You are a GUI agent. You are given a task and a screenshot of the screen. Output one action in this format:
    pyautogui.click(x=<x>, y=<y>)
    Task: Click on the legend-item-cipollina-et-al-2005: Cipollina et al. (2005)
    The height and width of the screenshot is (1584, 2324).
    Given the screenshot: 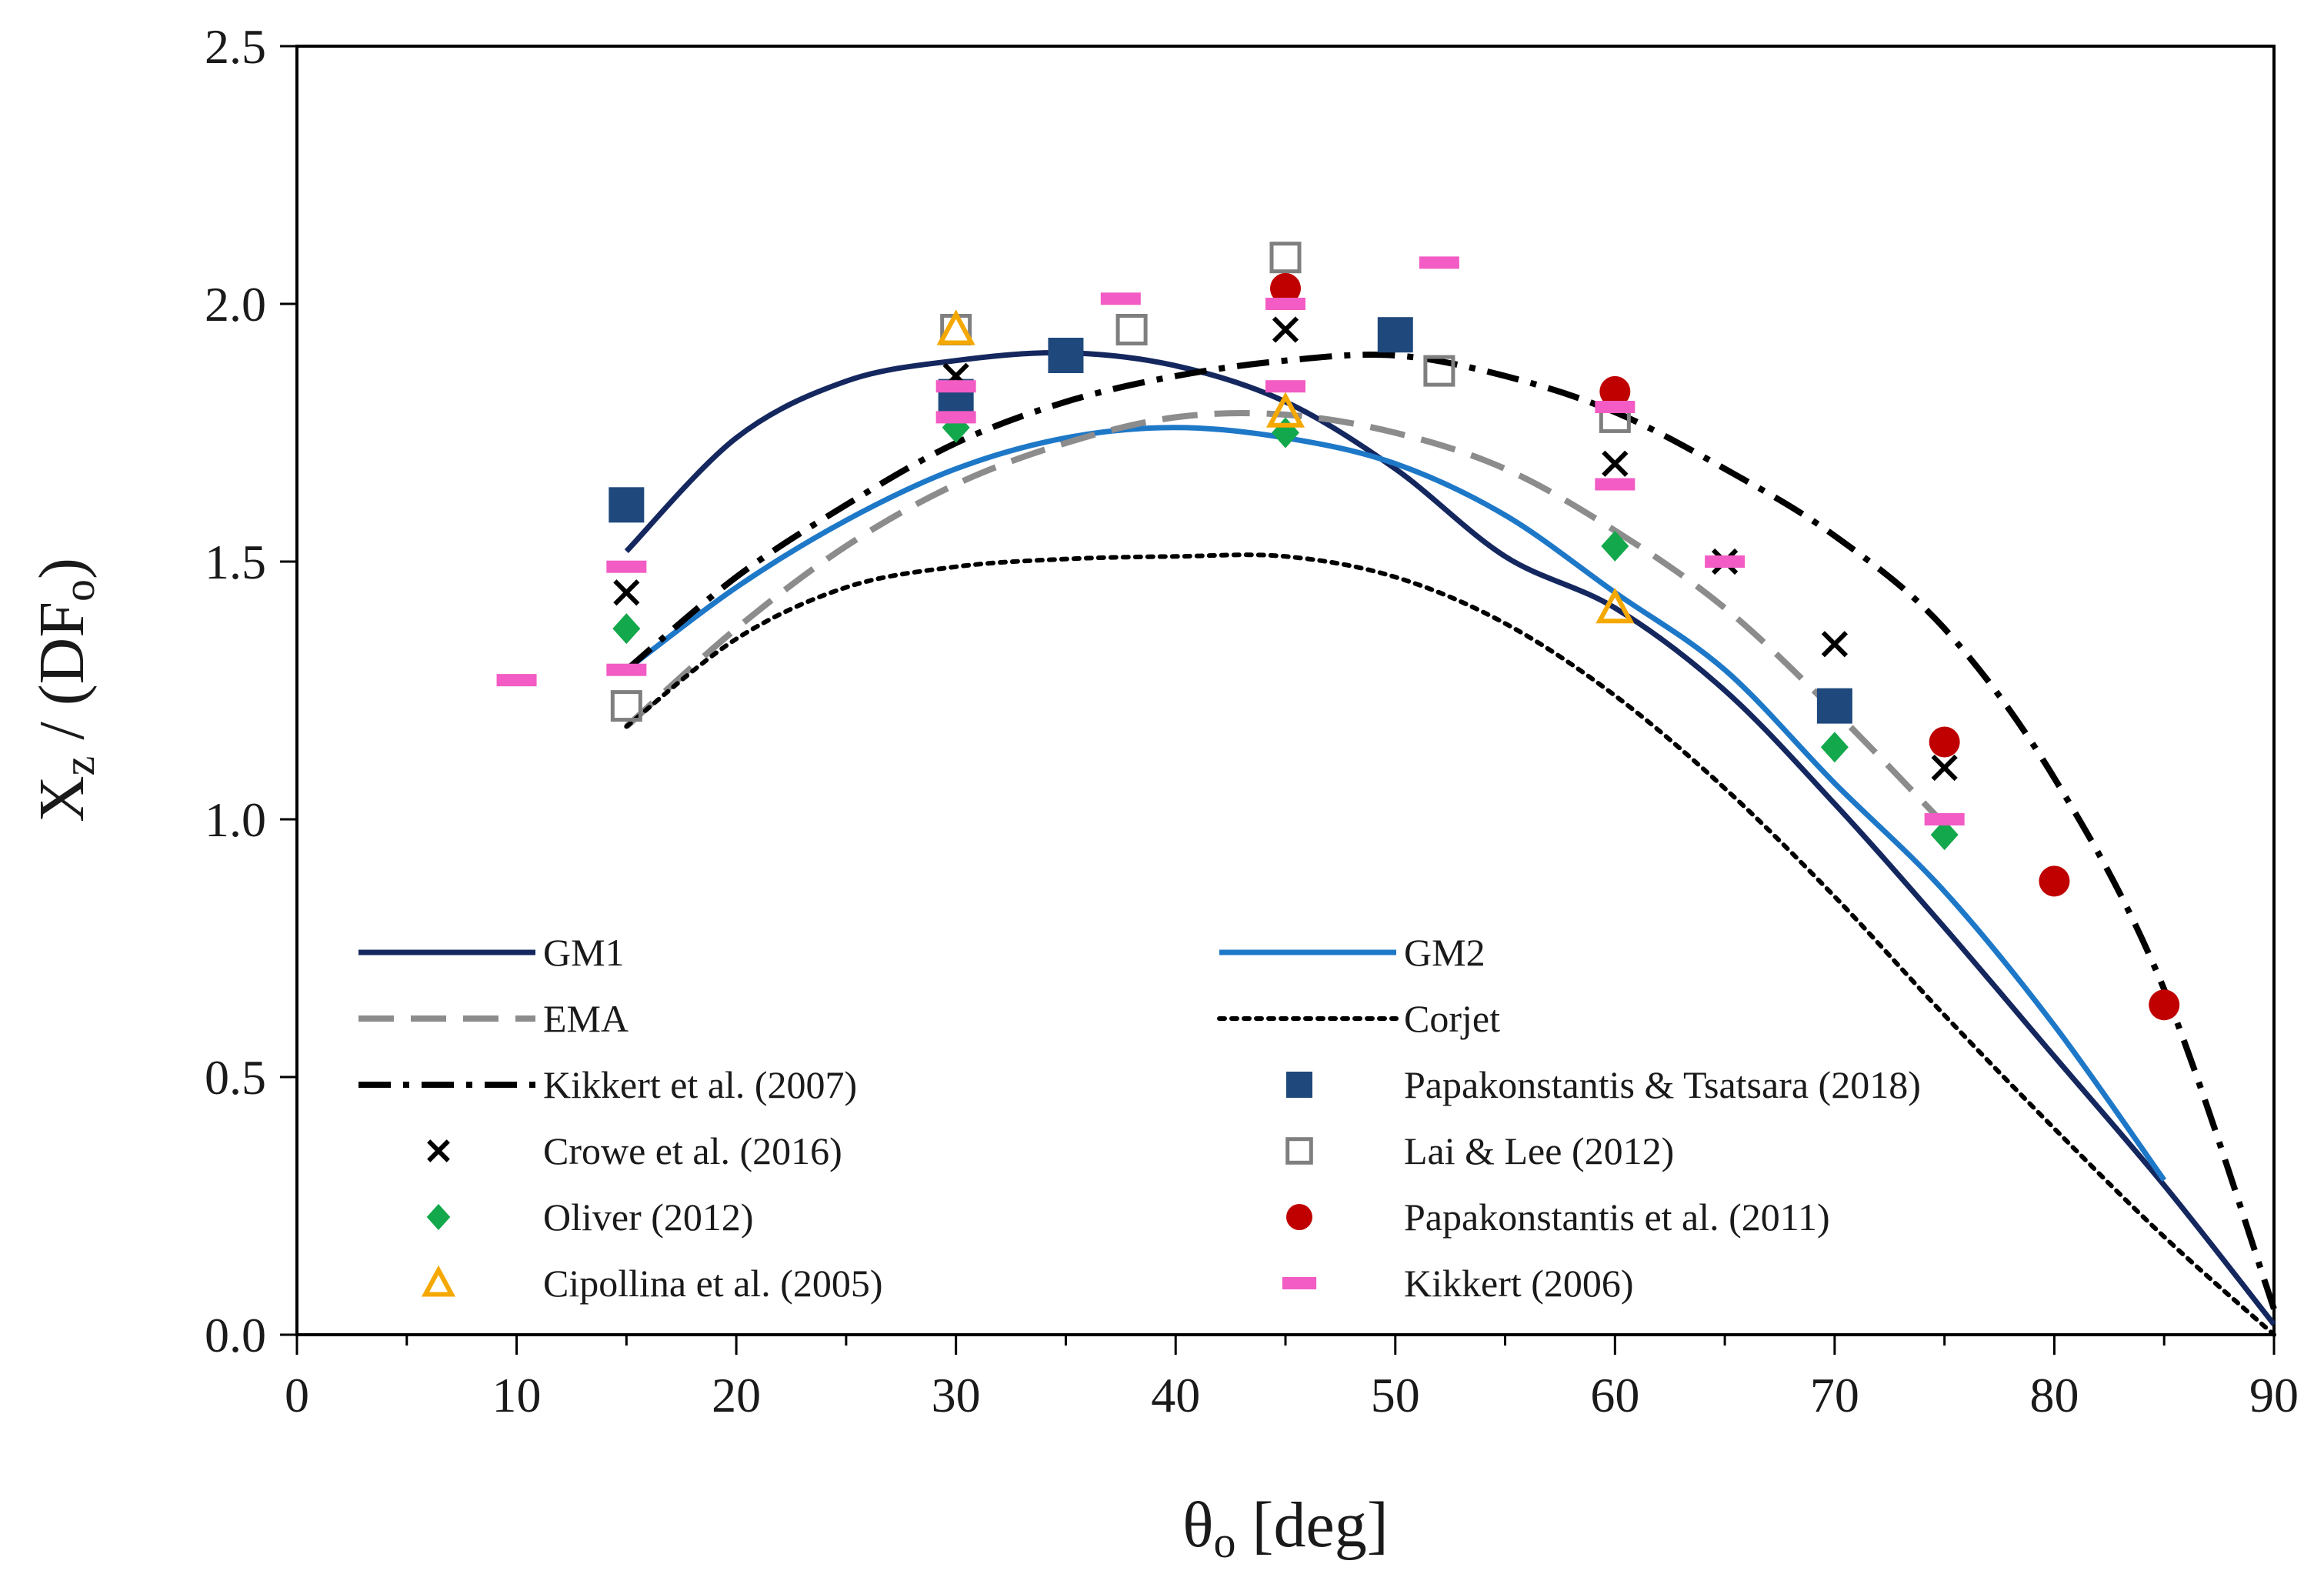 What is the action you would take?
    pyautogui.click(x=652, y=1283)
    